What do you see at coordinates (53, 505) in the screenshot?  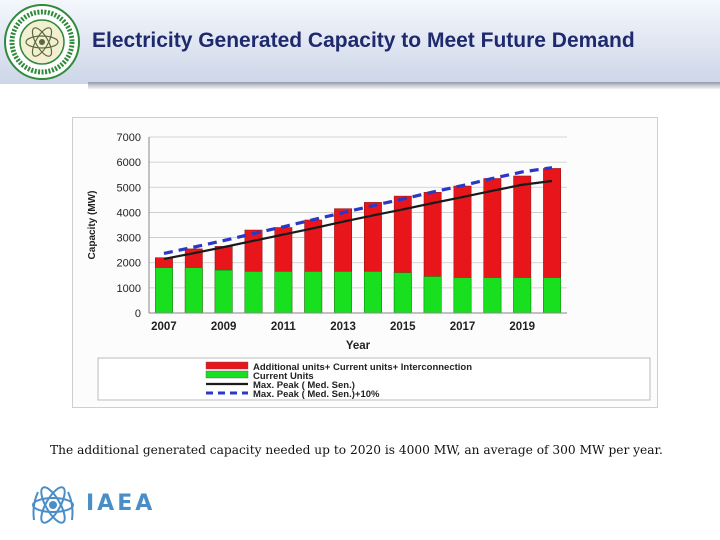 I see `iaea-emblem-icon` at bounding box center [53, 505].